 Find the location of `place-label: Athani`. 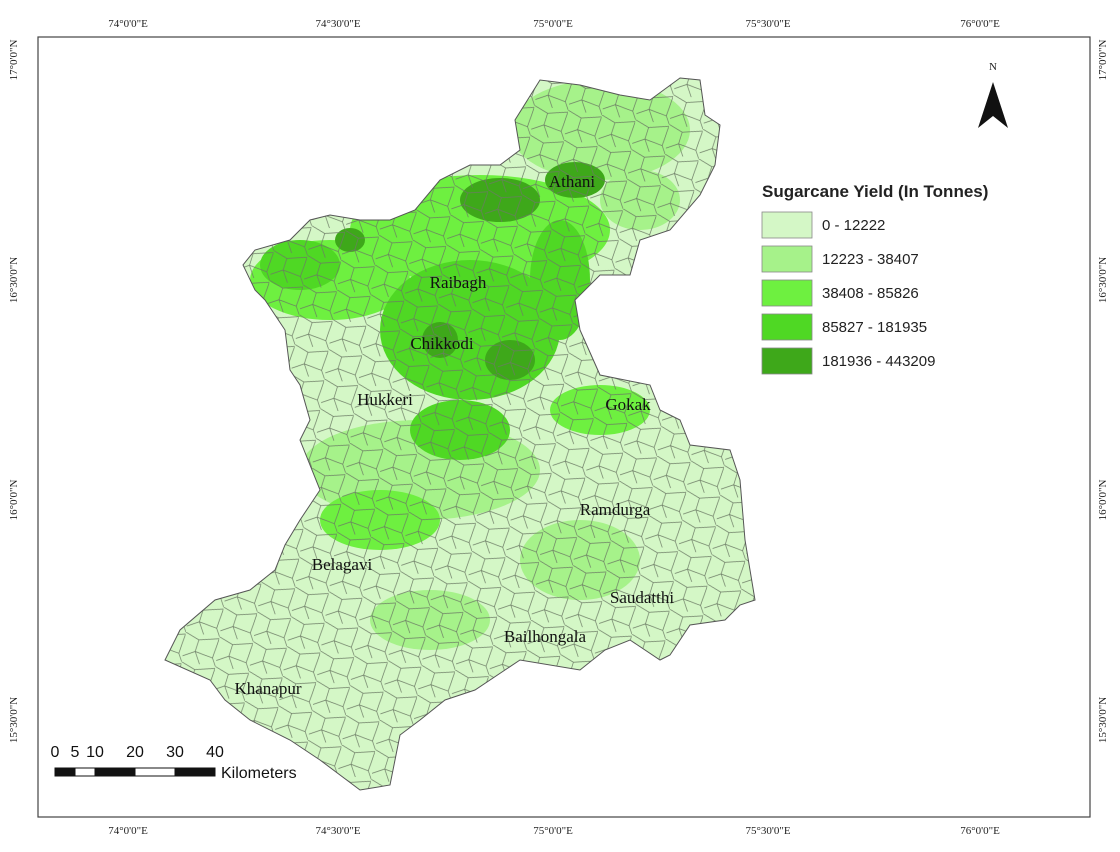

place-label: Athani is located at coordinates (572, 181).